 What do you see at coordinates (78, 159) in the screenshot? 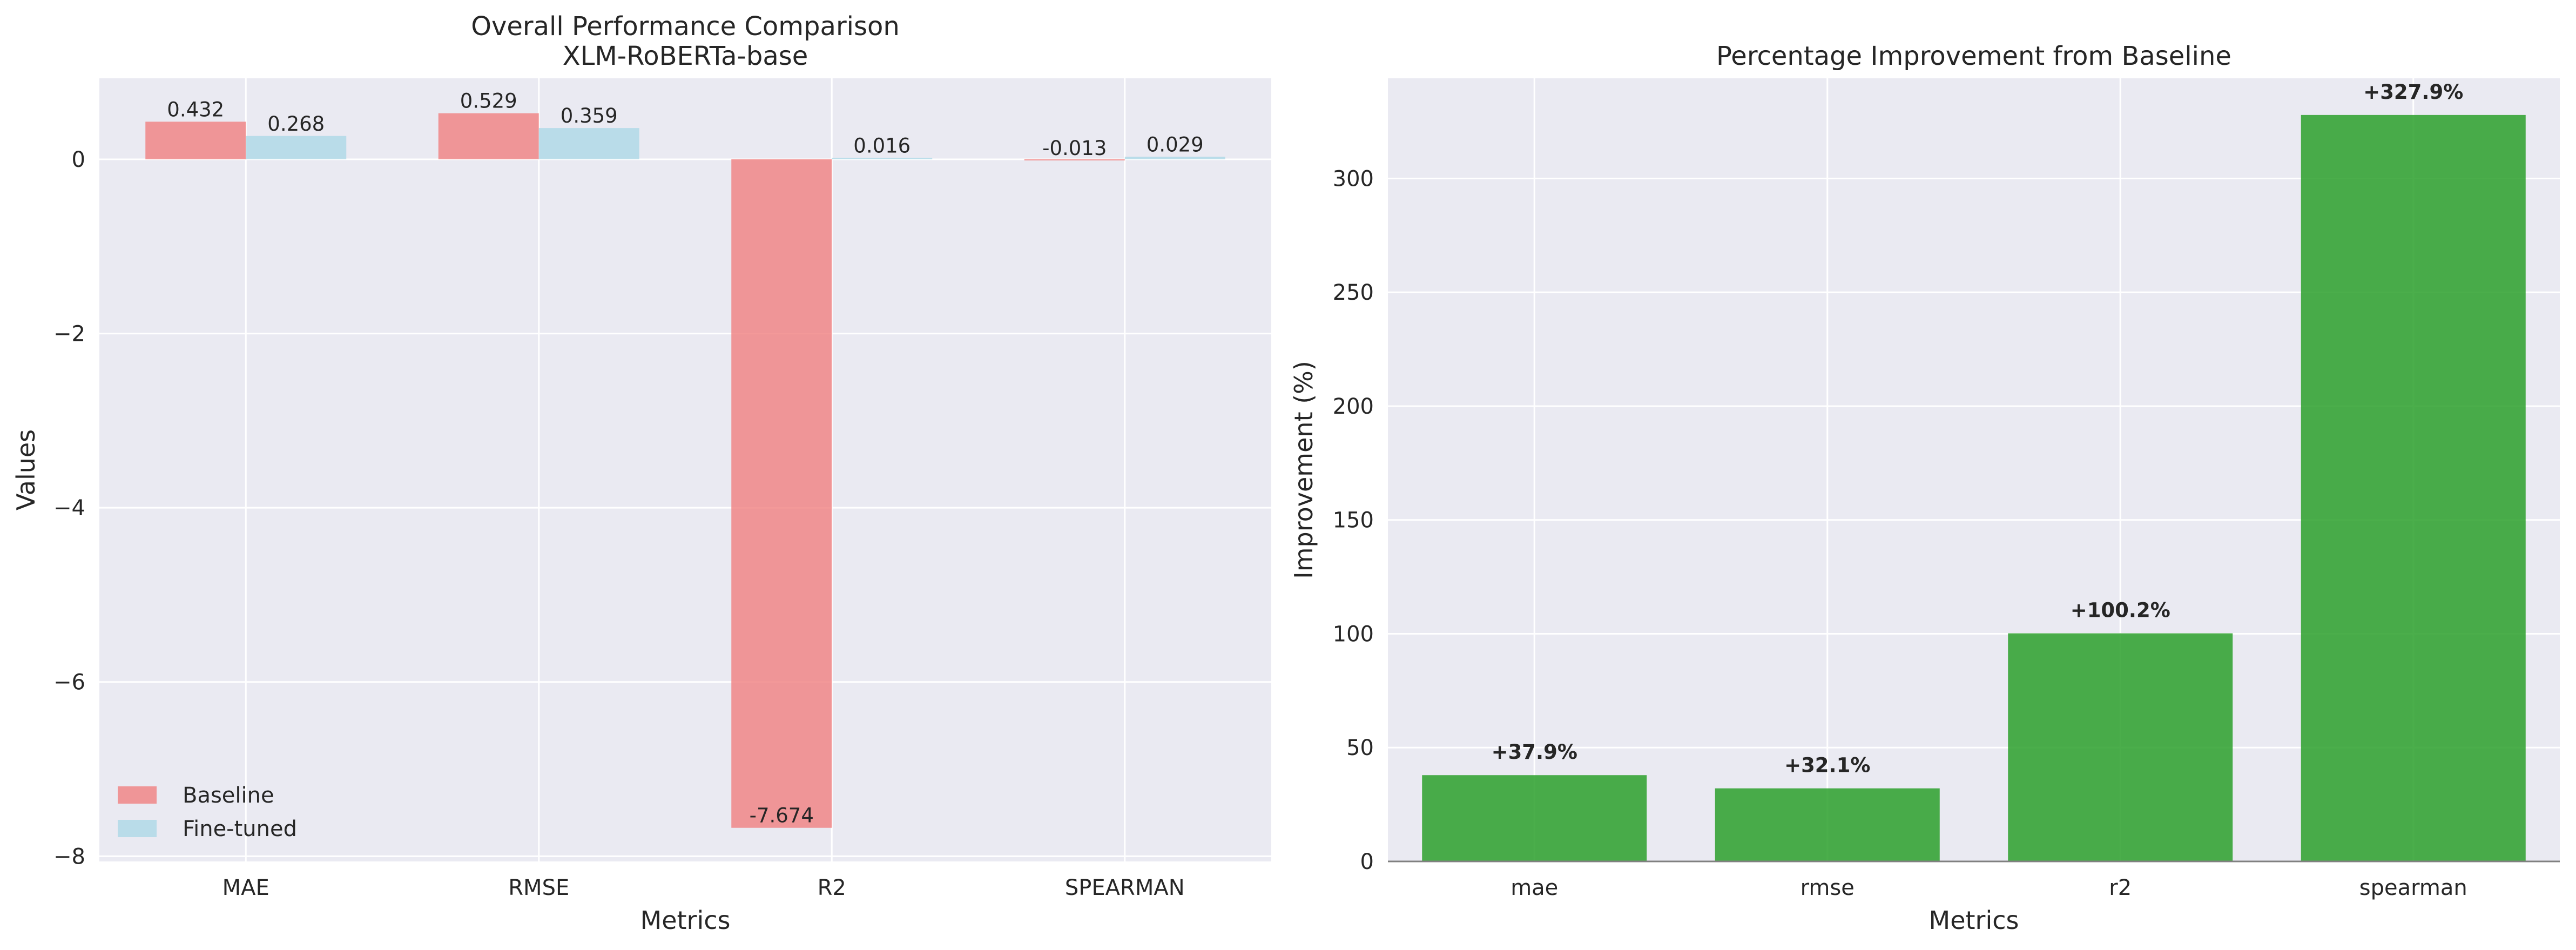
I see `comparison-y-tick-label: 0` at bounding box center [78, 159].